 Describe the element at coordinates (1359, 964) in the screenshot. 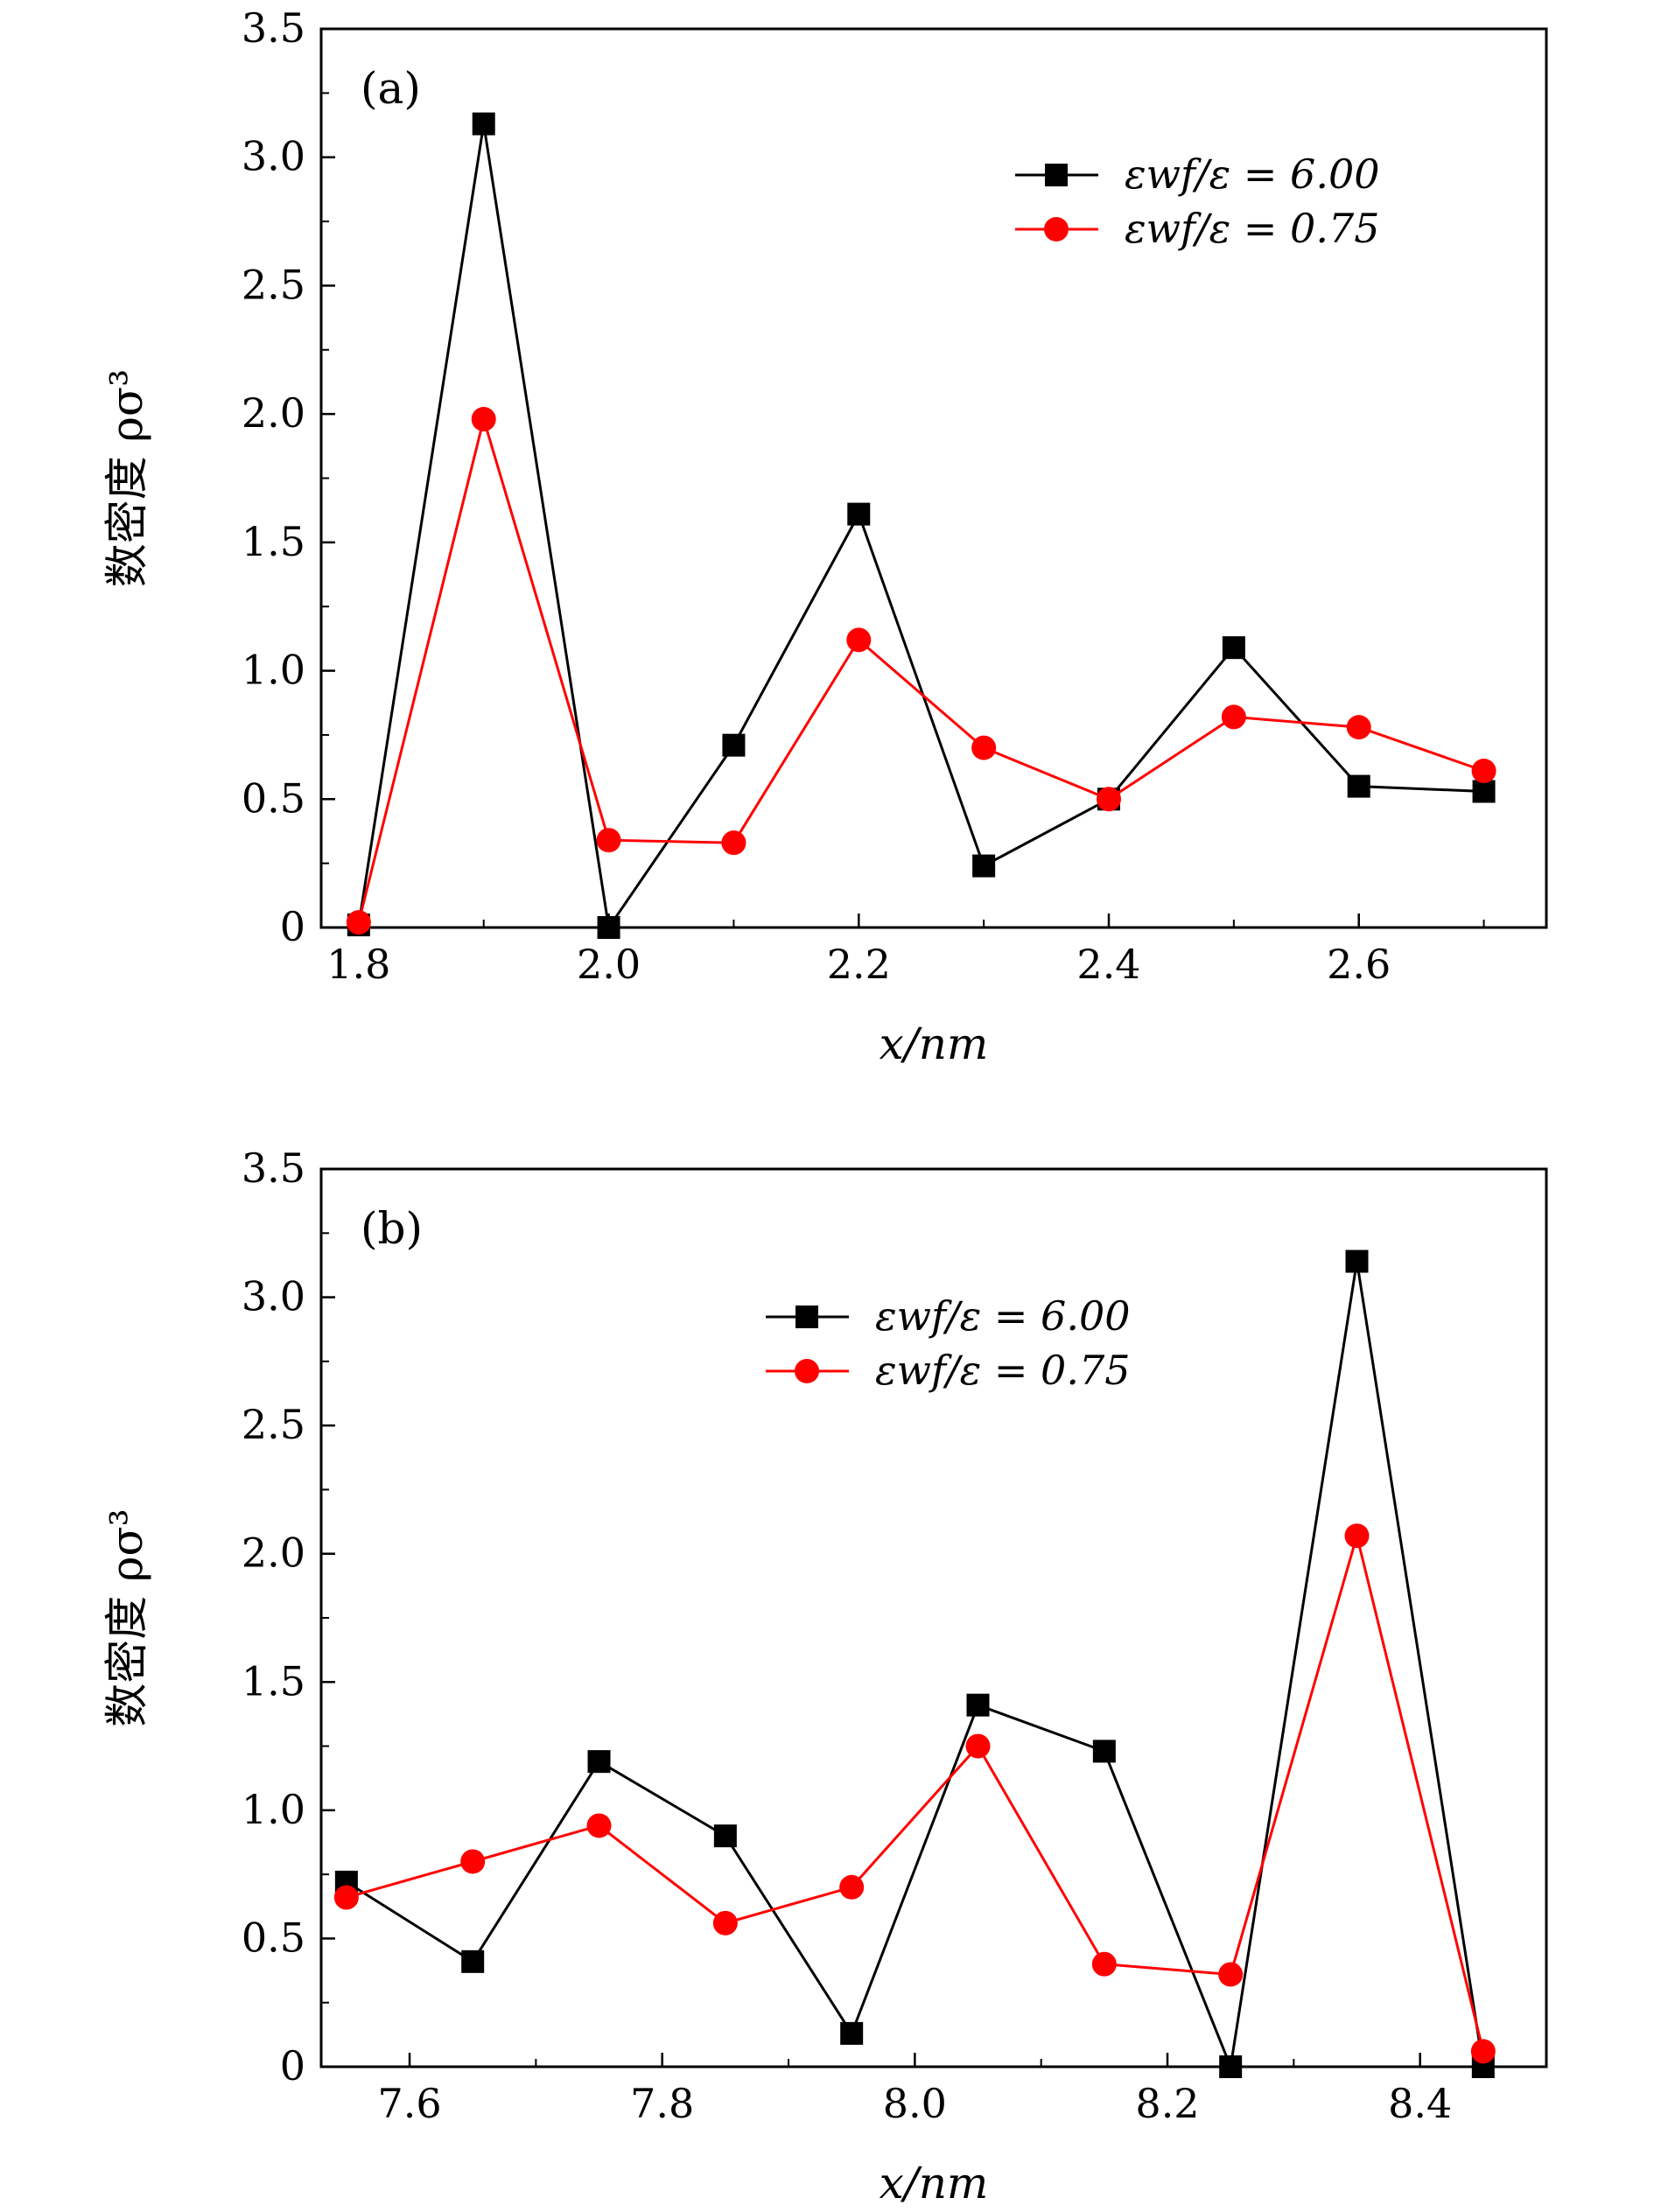

I see `x-tick-label: 2.6` at that location.